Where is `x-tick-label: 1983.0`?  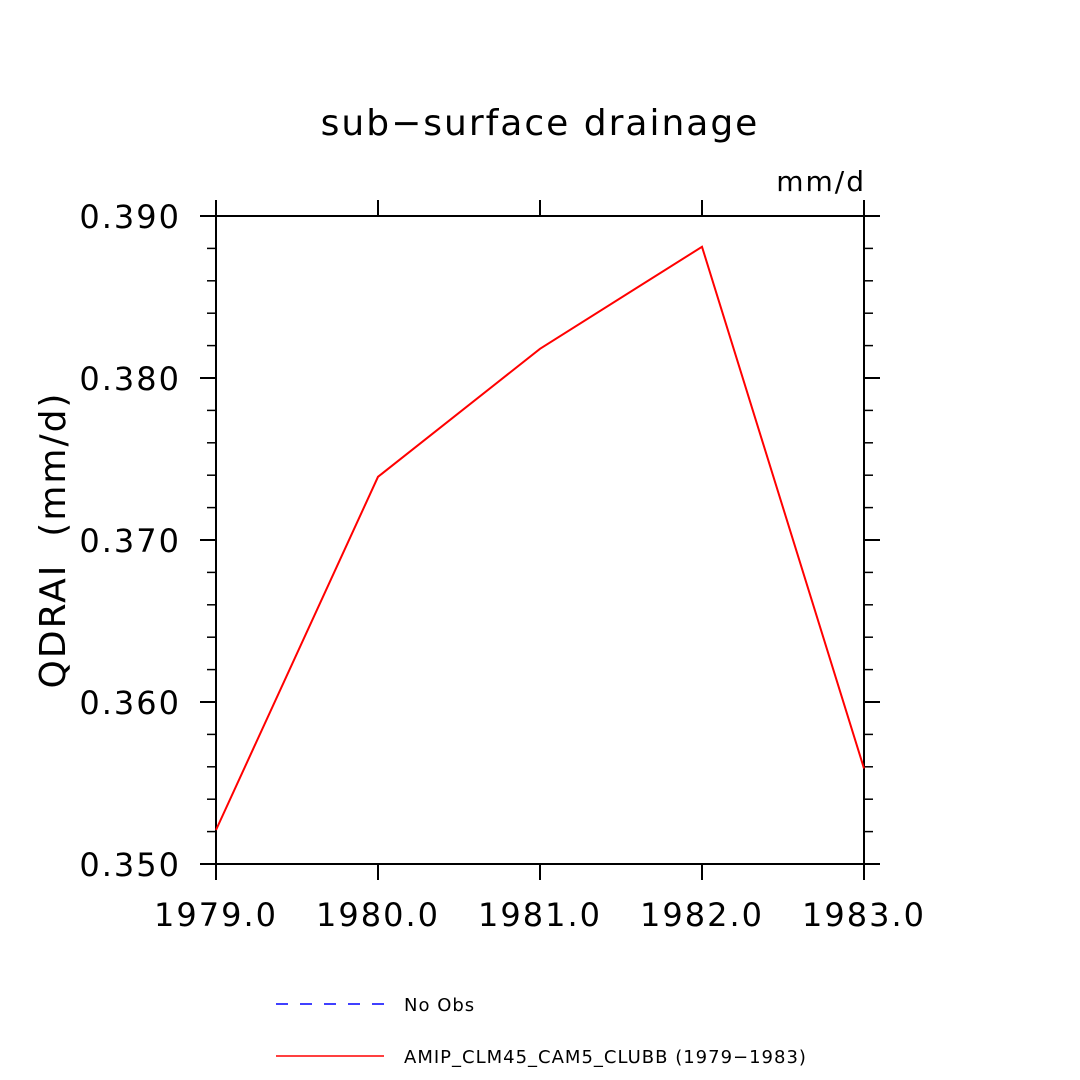 x-tick-label: 1983.0 is located at coordinates (864, 915).